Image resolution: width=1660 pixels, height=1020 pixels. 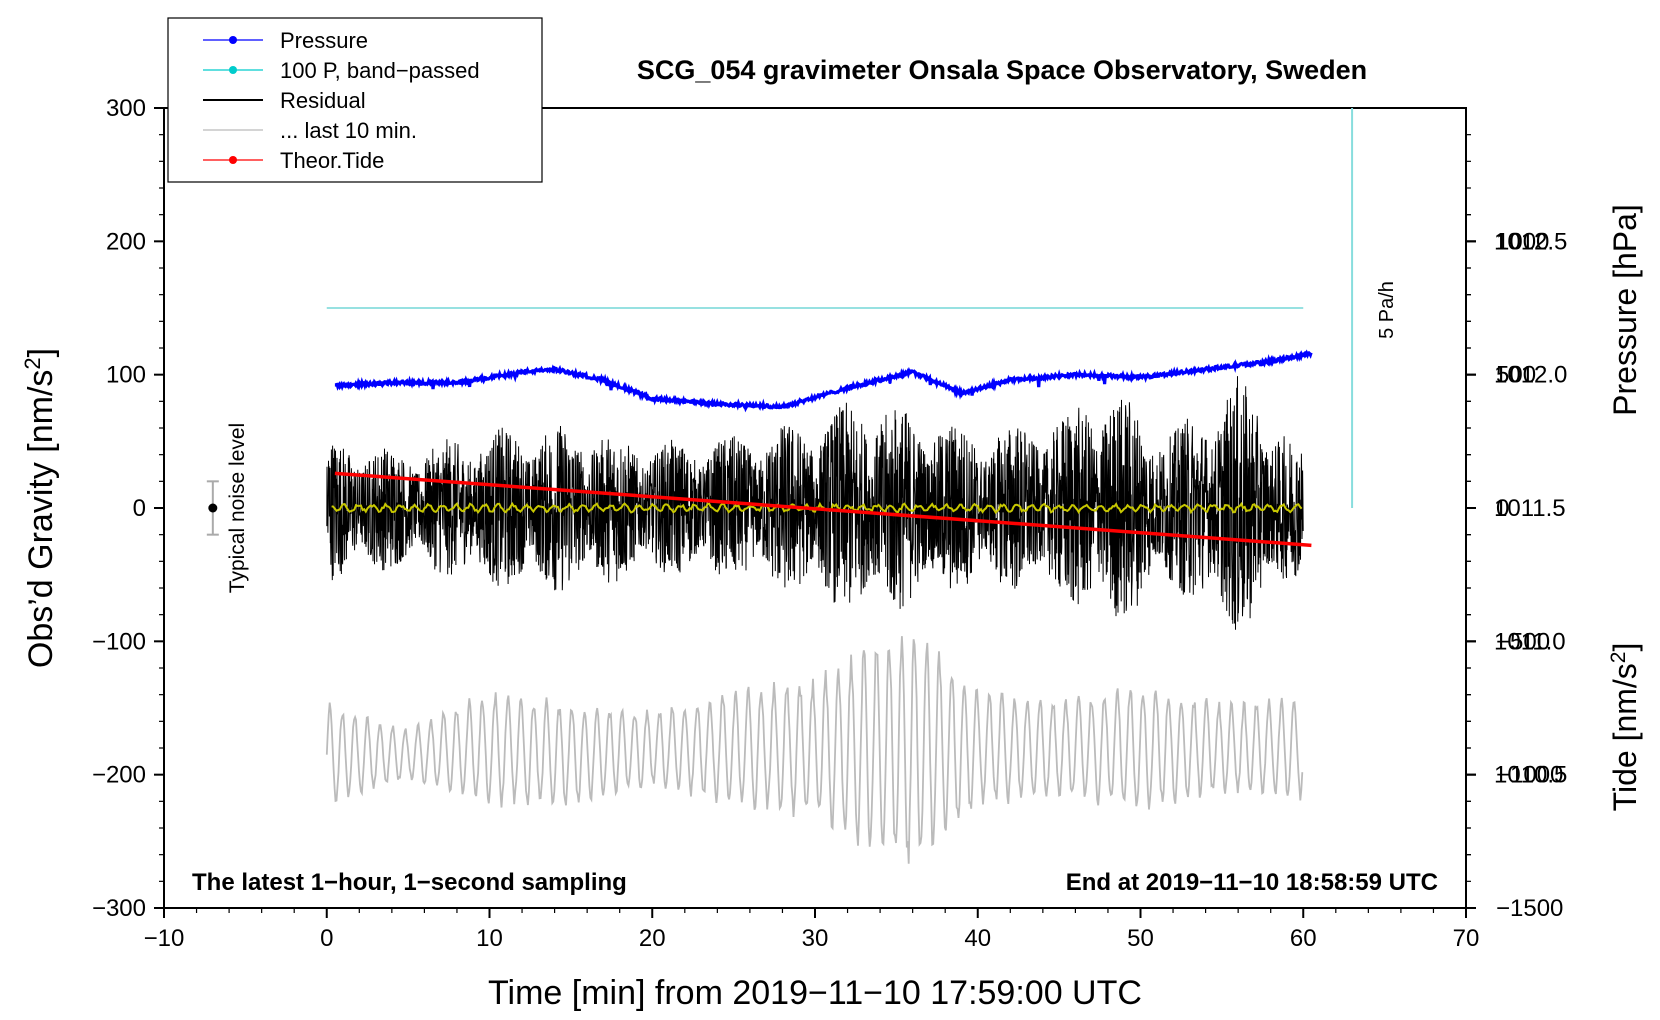 I want to click on legend-label: ... last 10 min., so click(x=348, y=130).